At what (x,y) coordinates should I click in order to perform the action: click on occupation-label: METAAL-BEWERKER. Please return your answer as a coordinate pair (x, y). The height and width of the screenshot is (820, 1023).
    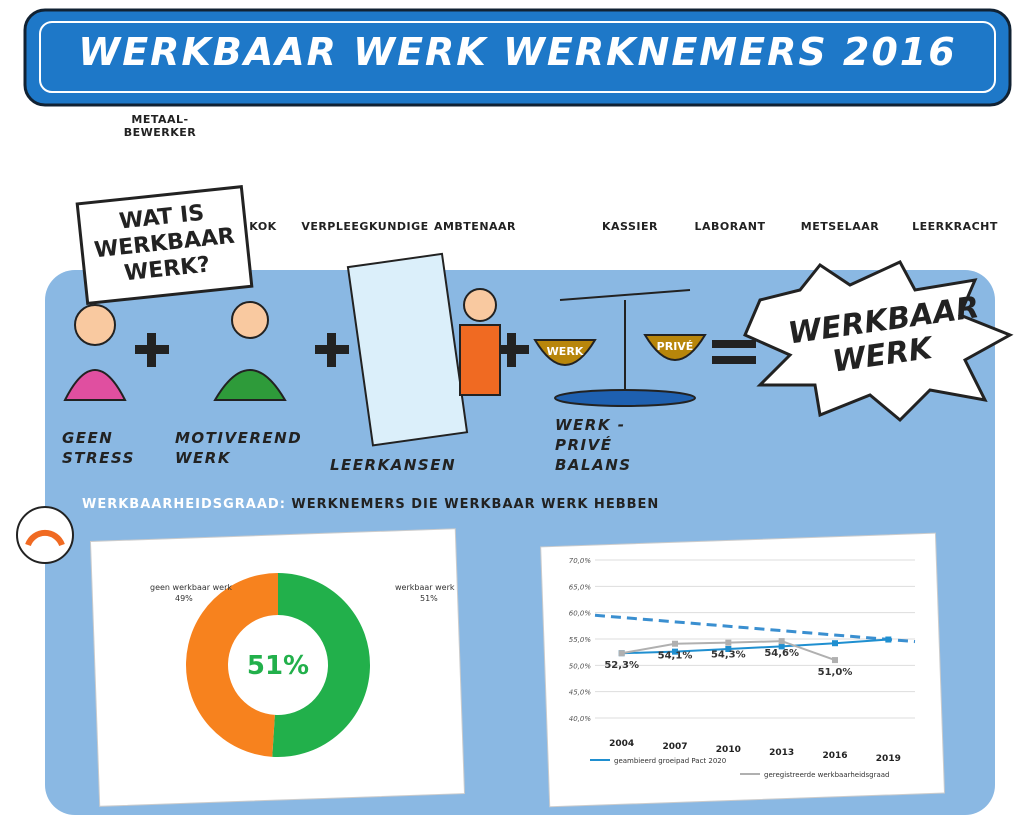
    Looking at the image, I should click on (160, 126).